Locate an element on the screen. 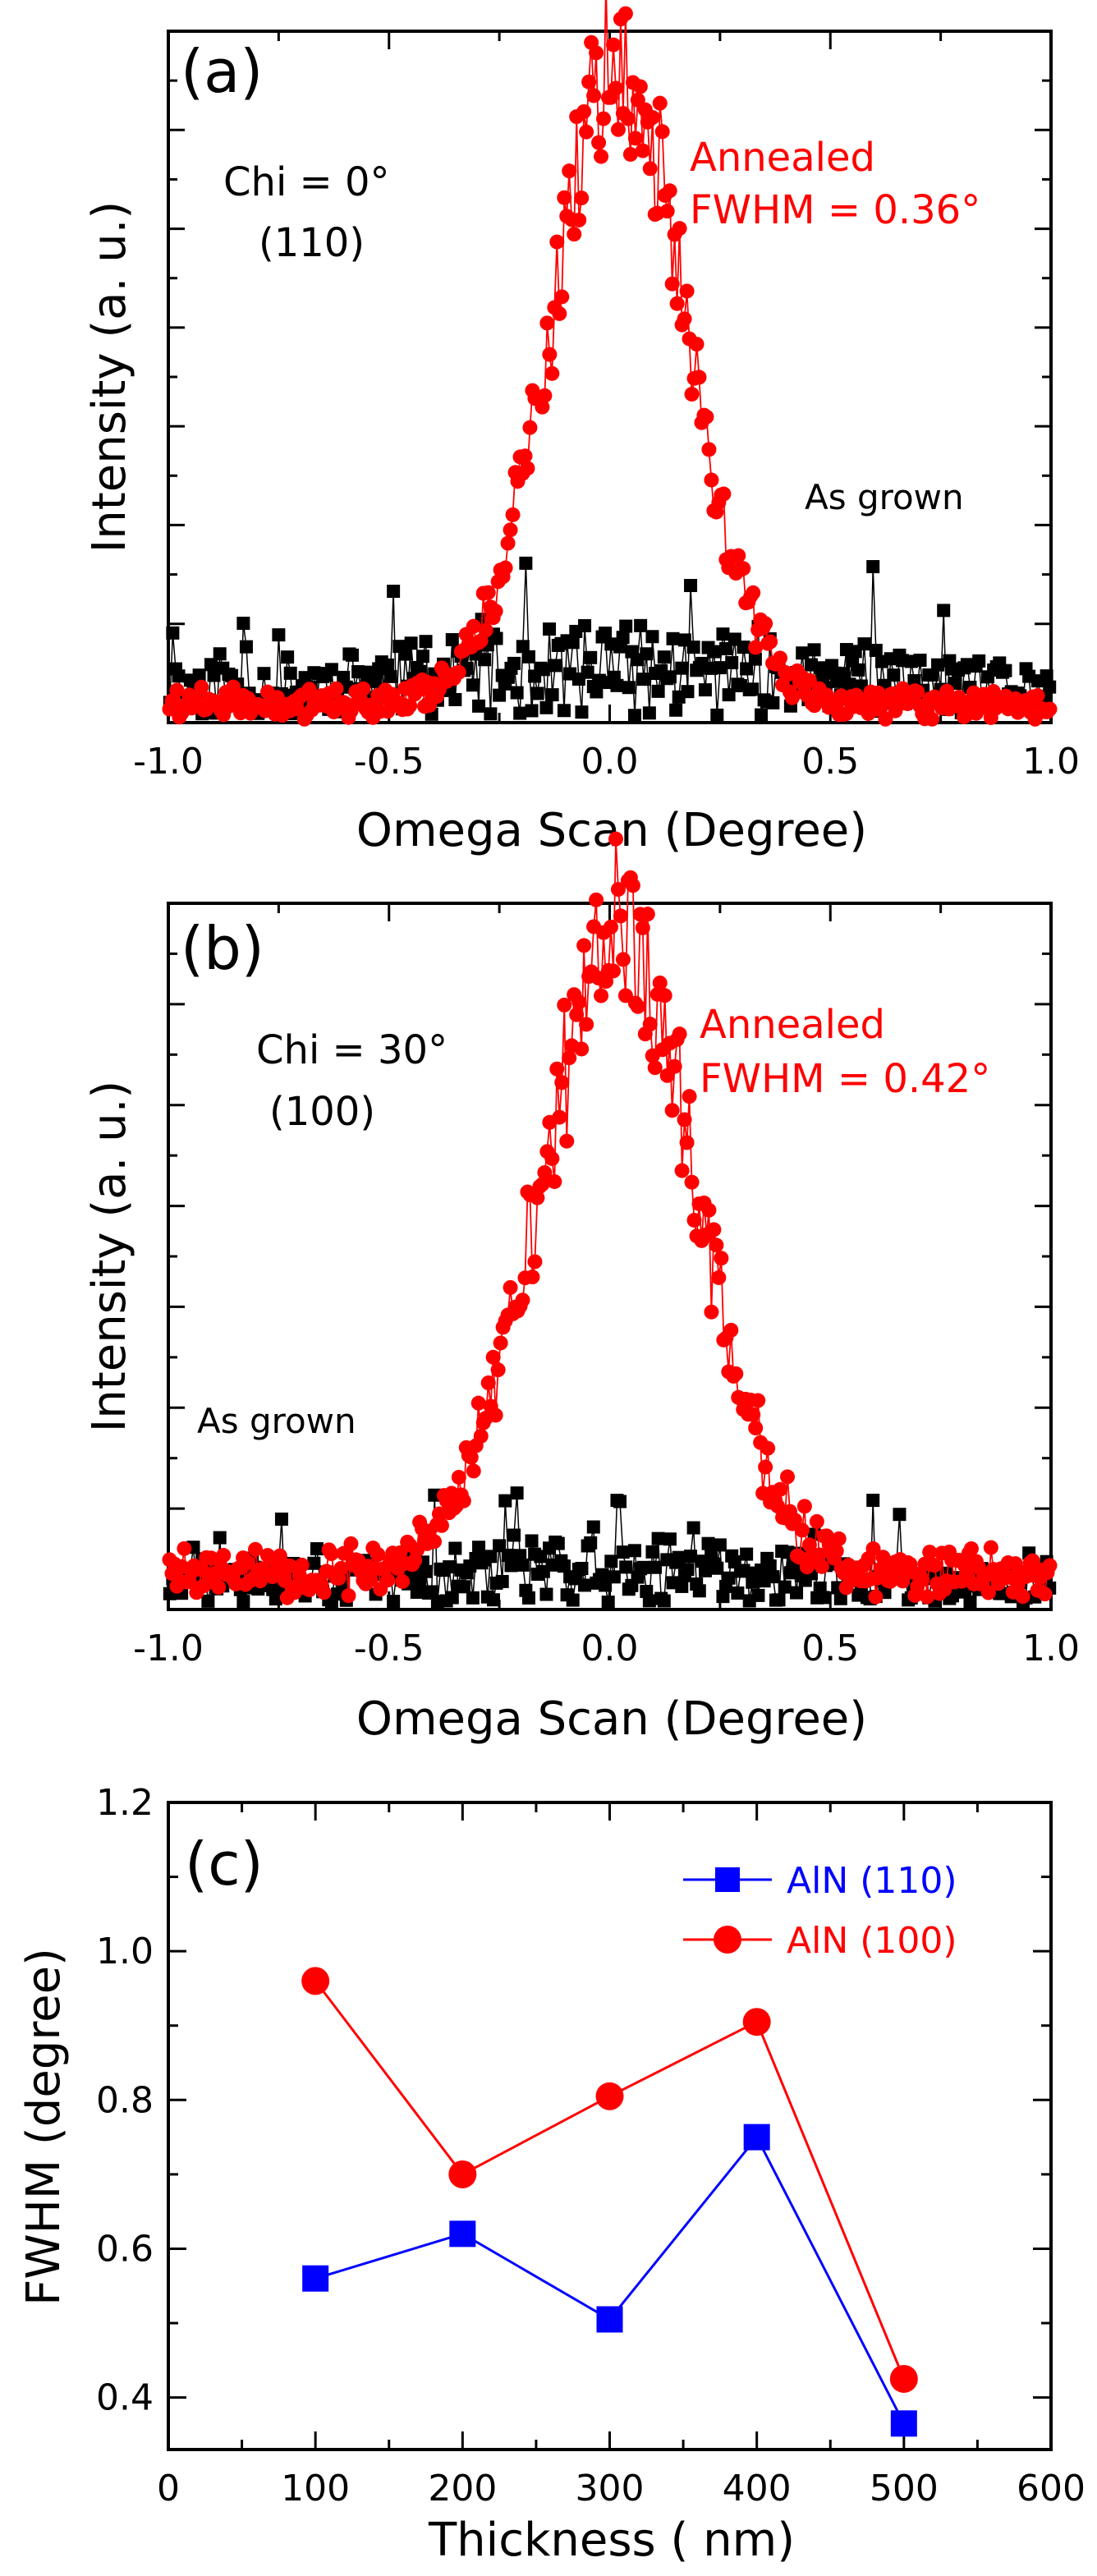  panel-a-label: (a) is located at coordinates (222, 71).